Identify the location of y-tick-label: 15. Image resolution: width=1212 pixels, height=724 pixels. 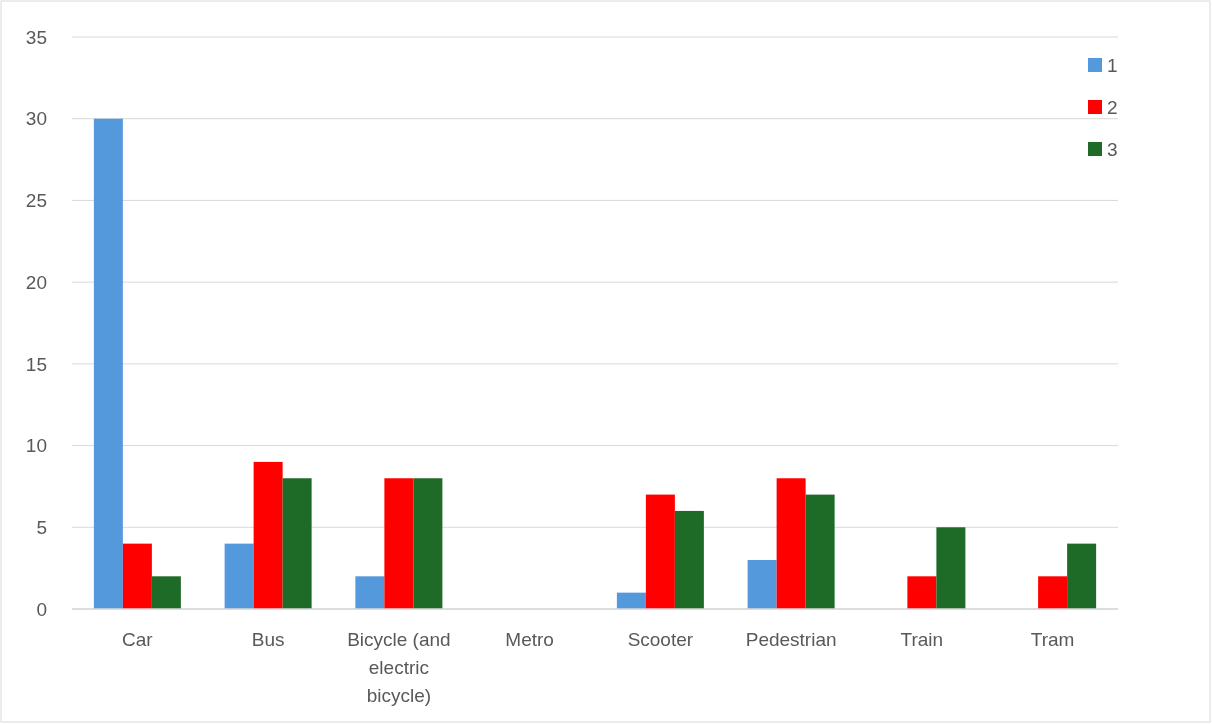
(36, 364).